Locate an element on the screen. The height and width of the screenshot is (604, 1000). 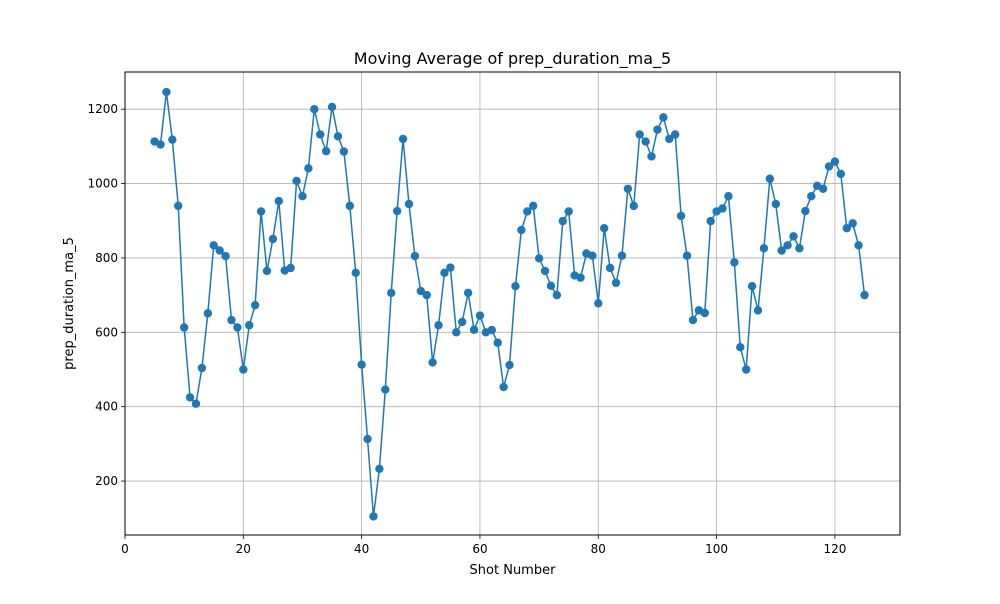
x-tick-label: 60 is located at coordinates (479, 549).